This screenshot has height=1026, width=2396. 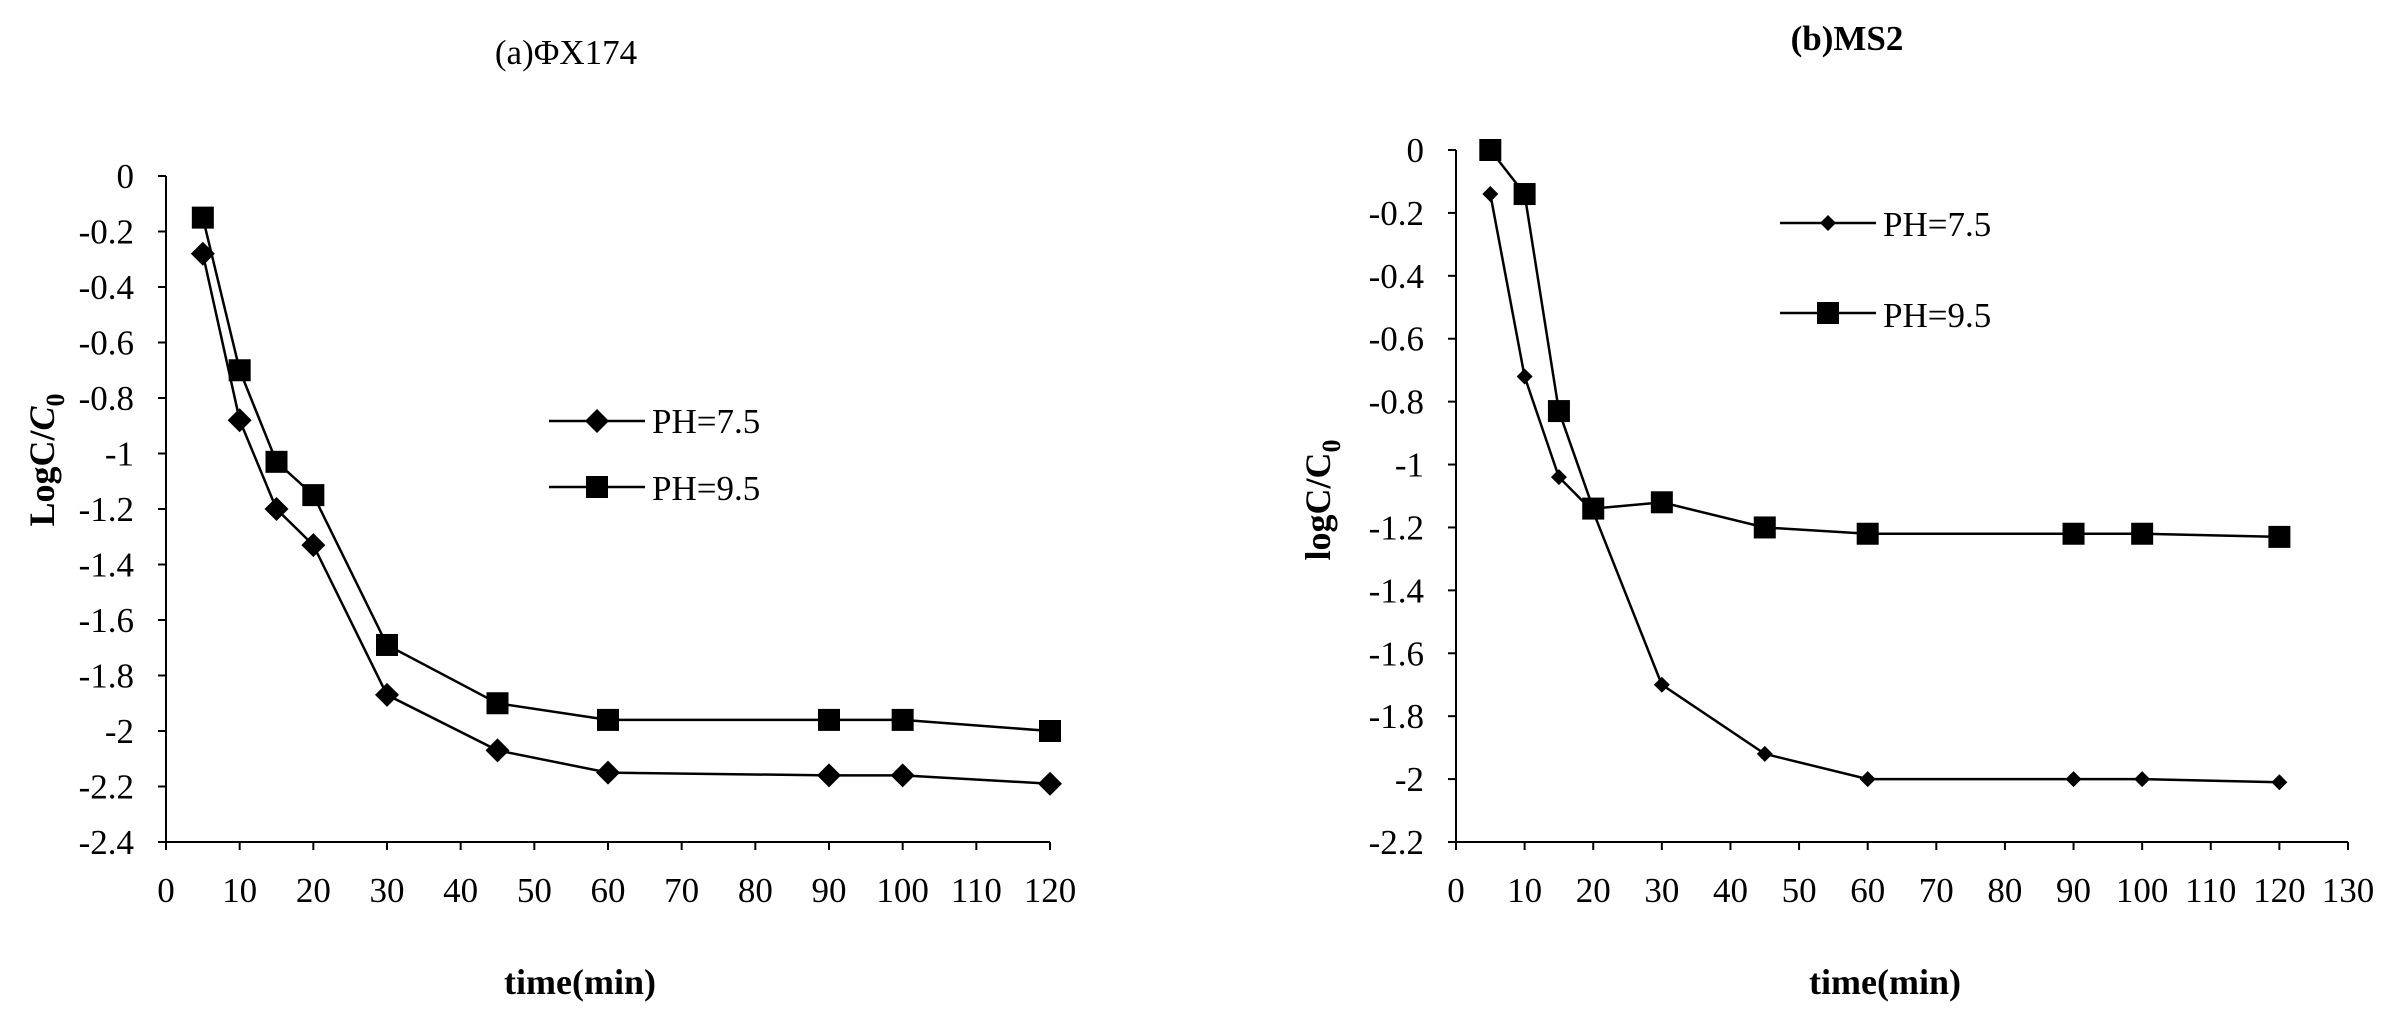 I want to click on chart-a-y-axis-label-sub: 0, so click(x=55, y=399).